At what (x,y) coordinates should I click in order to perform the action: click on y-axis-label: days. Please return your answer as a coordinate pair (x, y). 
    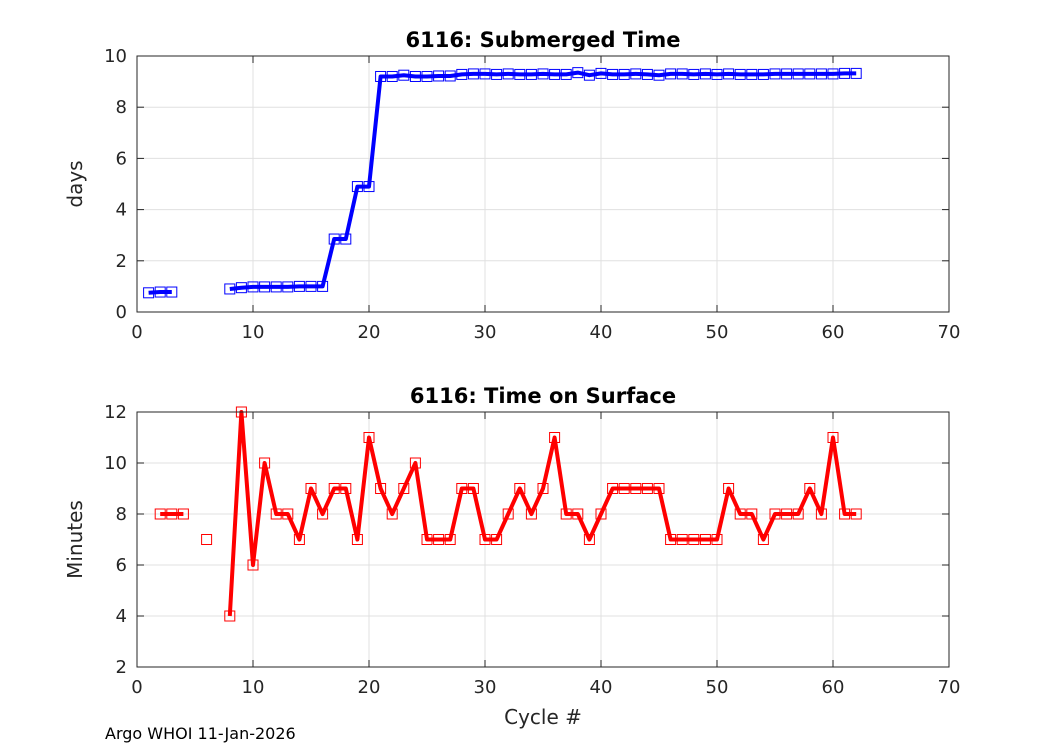
    Looking at the image, I should click on (75, 183).